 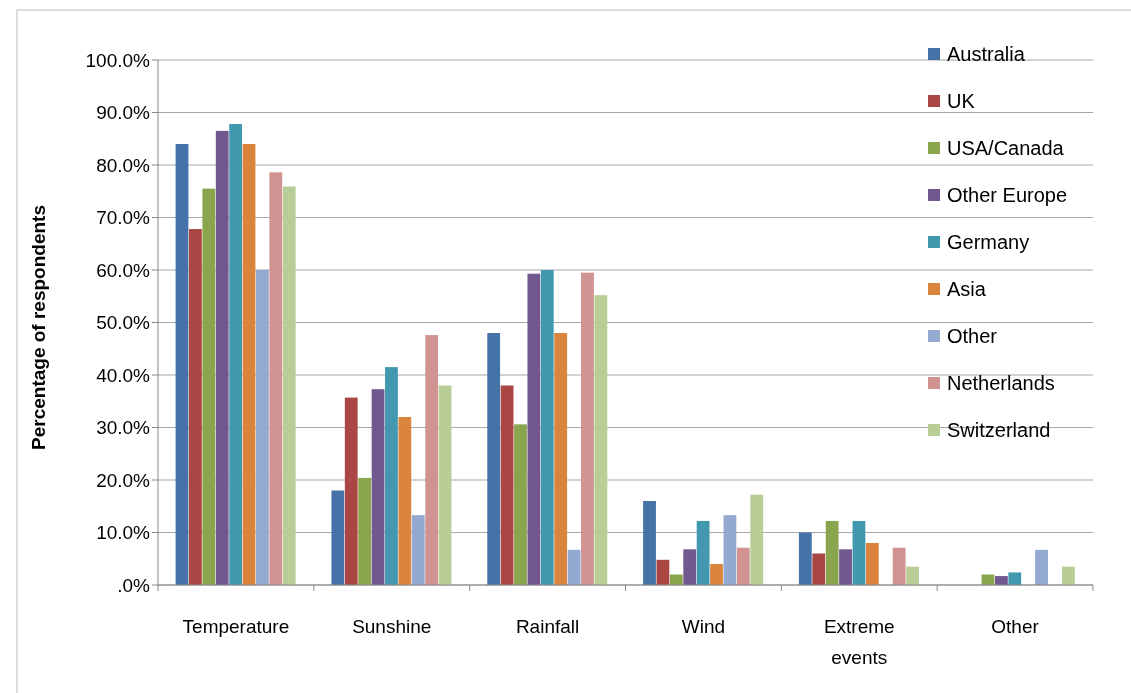 I want to click on y-tick-label: 100.0%, so click(x=118, y=60).